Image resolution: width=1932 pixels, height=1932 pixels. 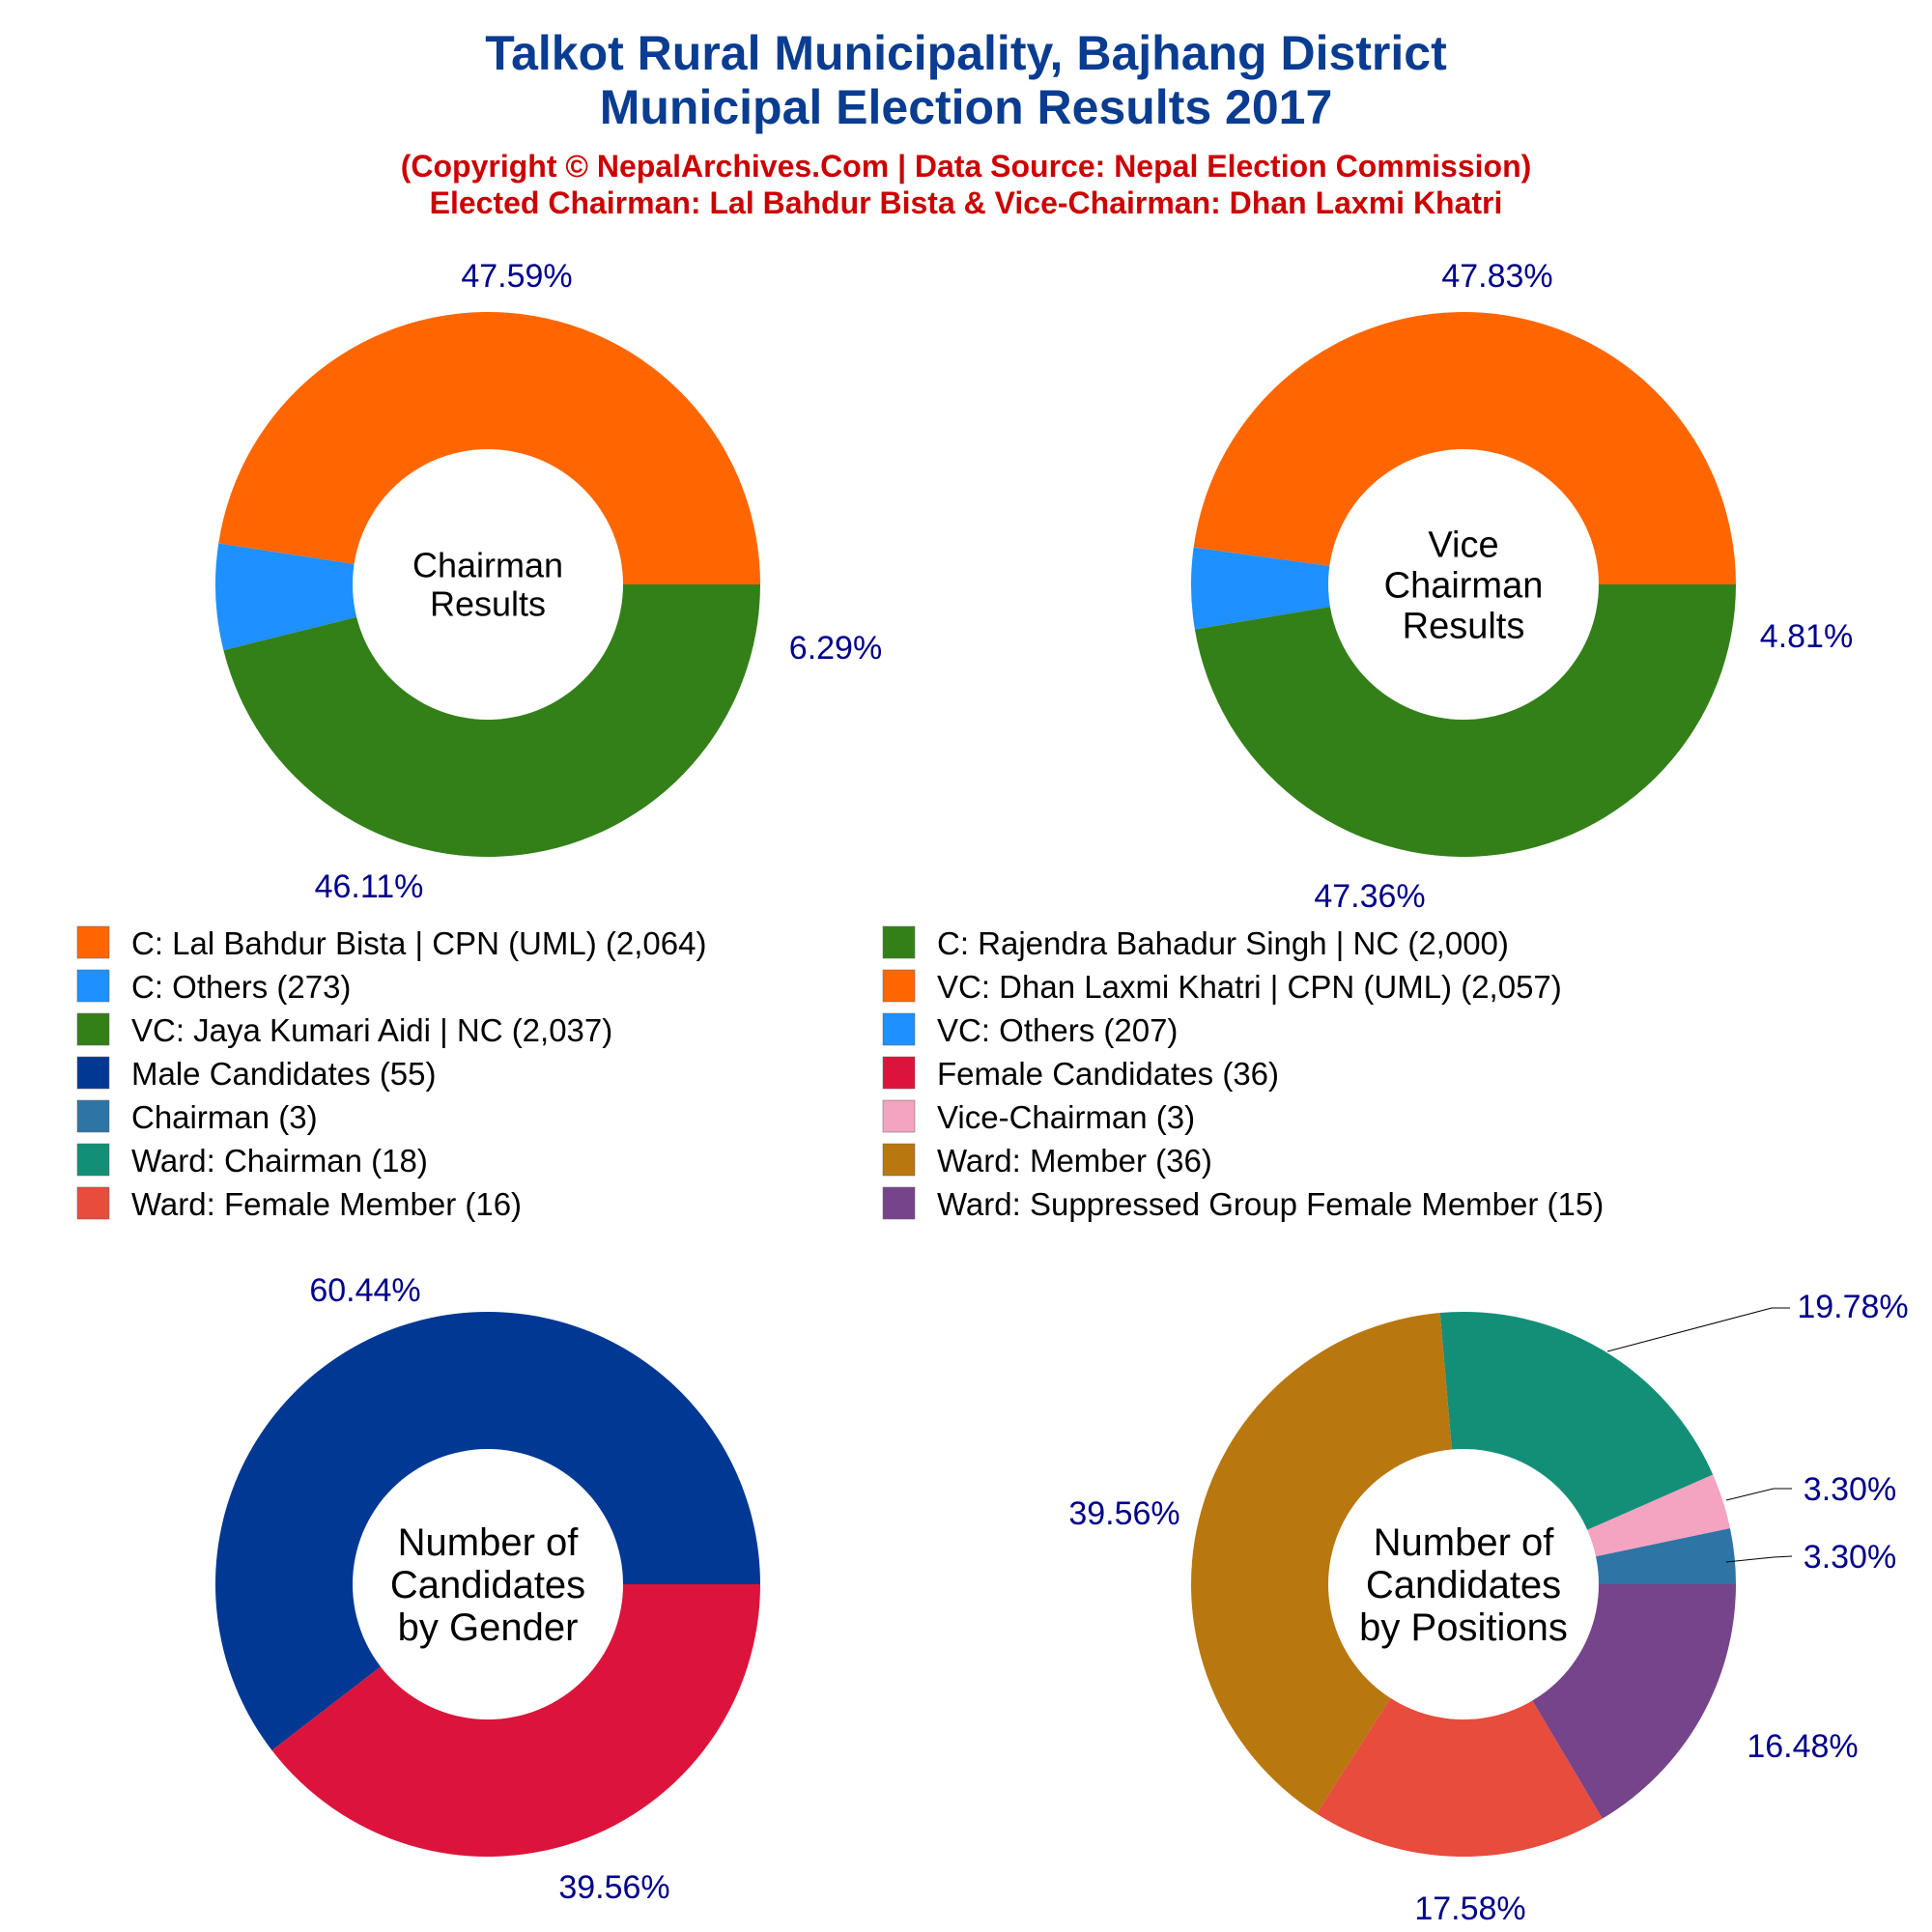 I want to click on percent-label: 47.83%, so click(x=1496, y=276).